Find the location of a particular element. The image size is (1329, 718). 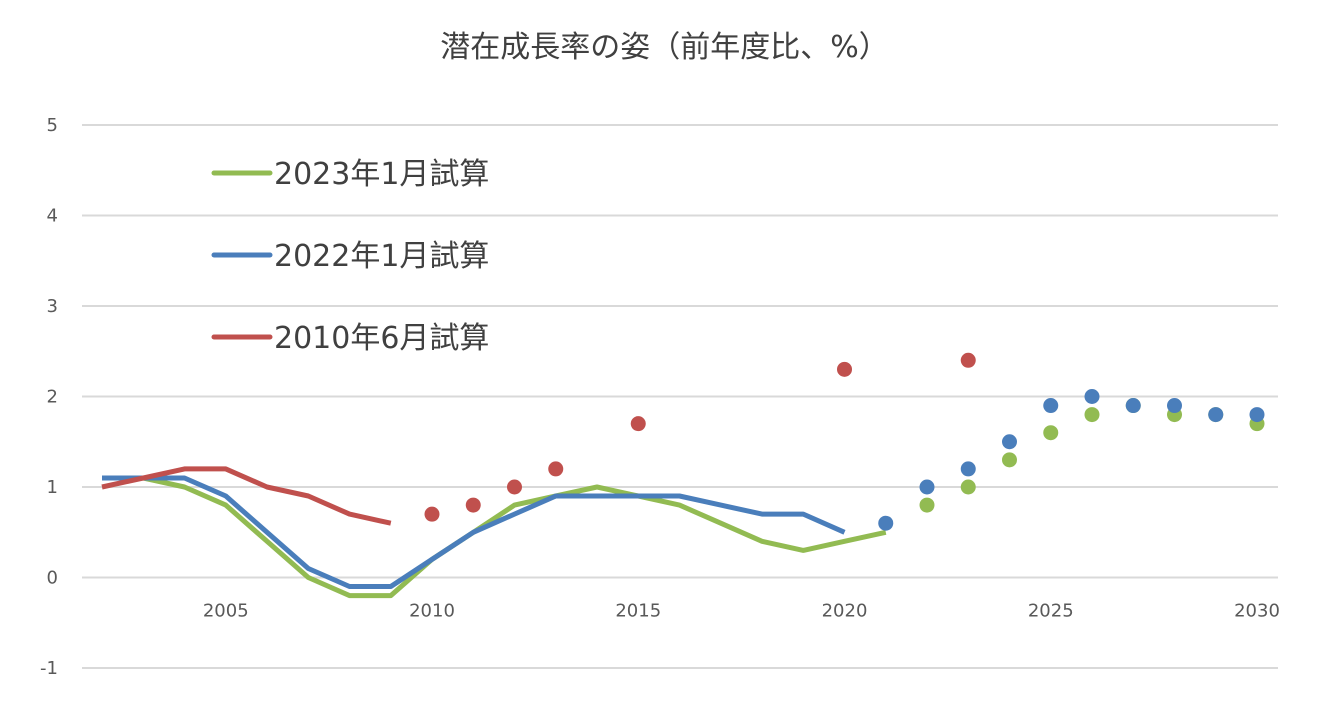

legend-label: 2010年6月試算 is located at coordinates (381, 338).